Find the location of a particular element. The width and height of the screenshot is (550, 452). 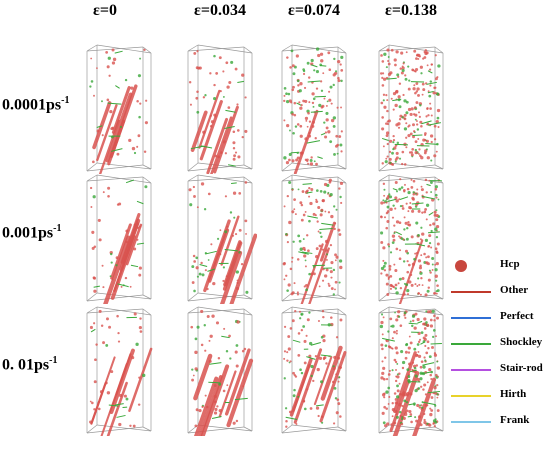

simulation-box-panel is located at coordinates (119, 371).